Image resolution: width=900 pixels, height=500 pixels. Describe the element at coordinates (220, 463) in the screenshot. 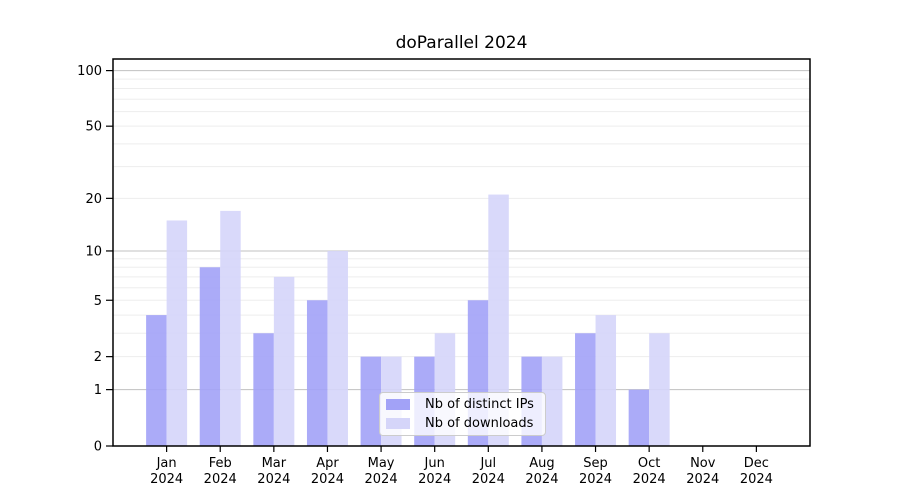

I see `x-tick-label-month: Feb` at that location.